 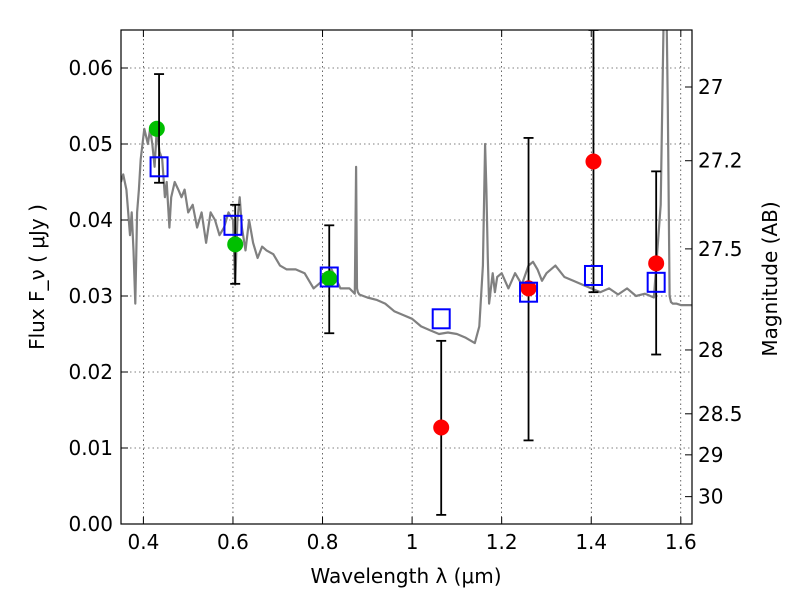 What do you see at coordinates (37, 277) in the screenshot?
I see `y-axis-label: Flux F_ν ( μJy )` at bounding box center [37, 277].